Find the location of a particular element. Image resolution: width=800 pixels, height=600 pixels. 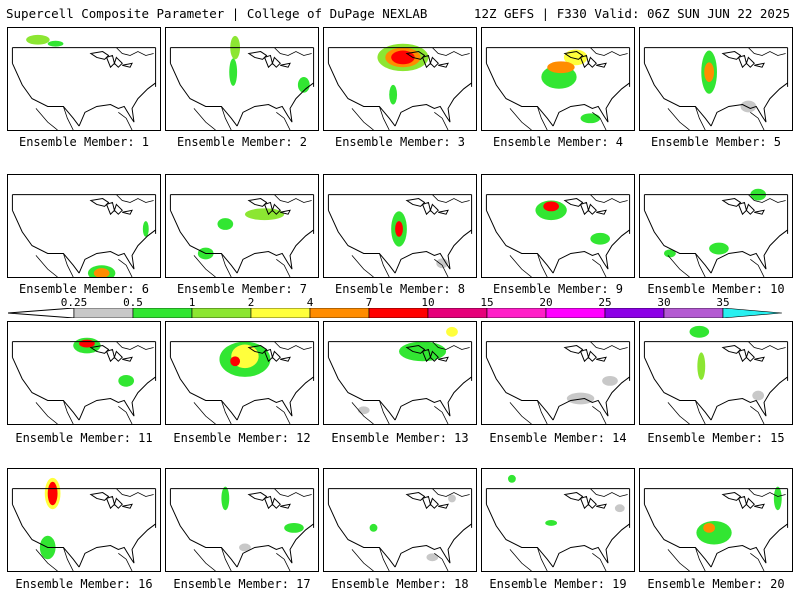

ensemble-member-label: Ensemble Member: 13 is located at coordinates (400, 438).